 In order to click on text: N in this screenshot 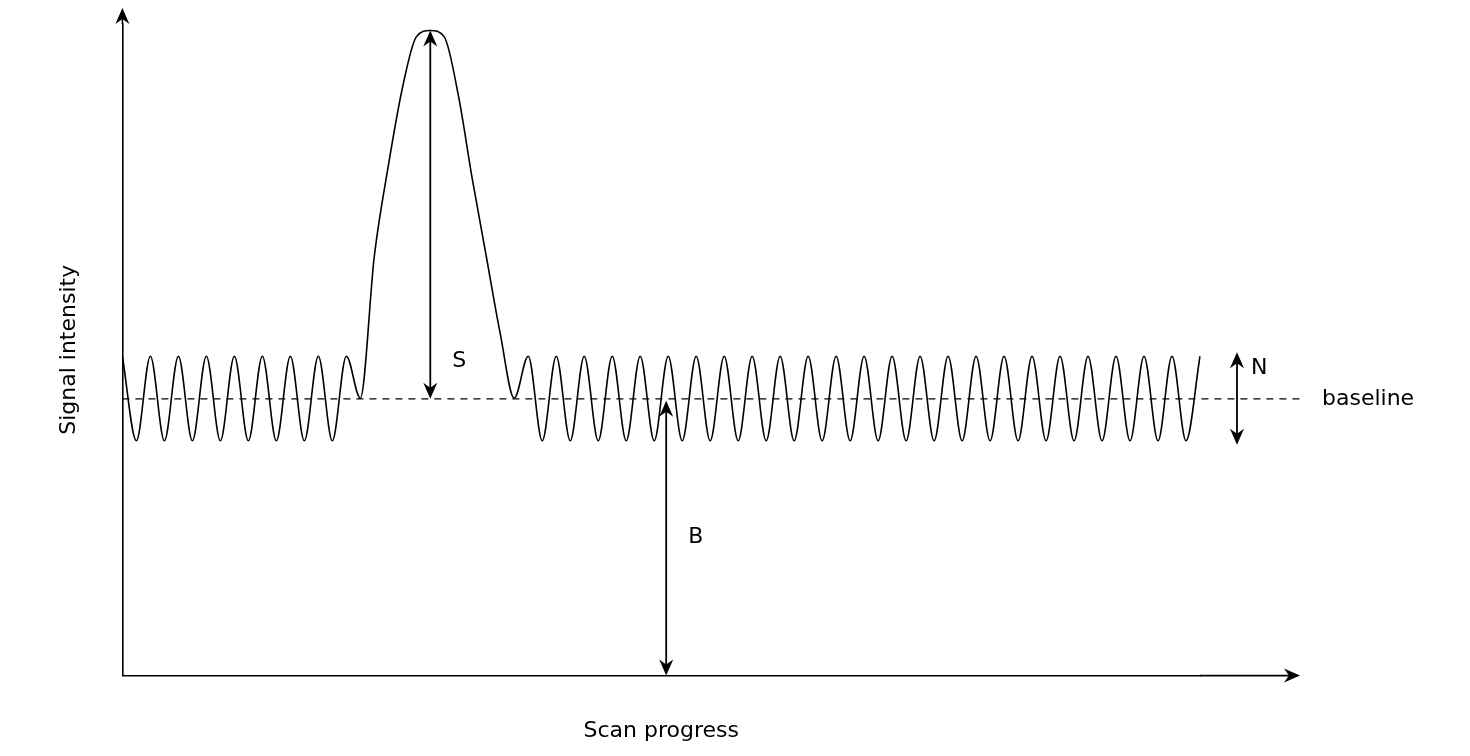, I will do `click(1259, 366)`.